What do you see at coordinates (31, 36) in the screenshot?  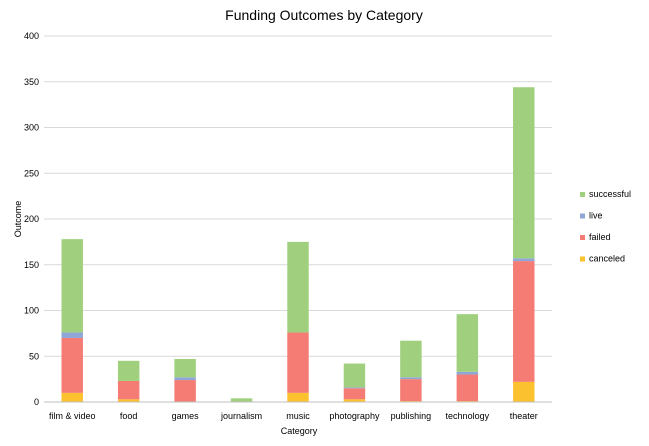 I see `y-tick-label: 400` at bounding box center [31, 36].